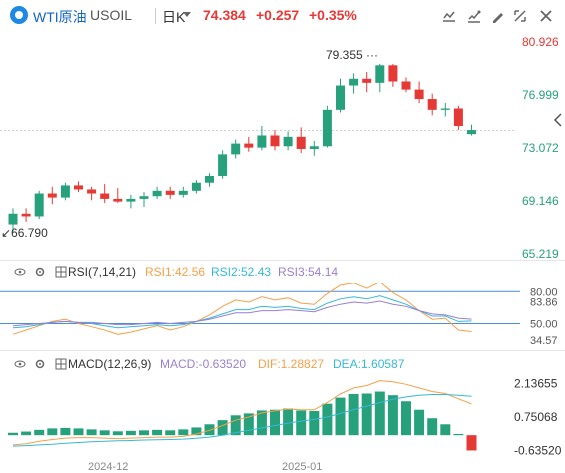 The width and height of the screenshot is (565, 473). What do you see at coordinates (308, 272) in the screenshot?
I see `rsi3-value: RSI3:54.14` at bounding box center [308, 272].